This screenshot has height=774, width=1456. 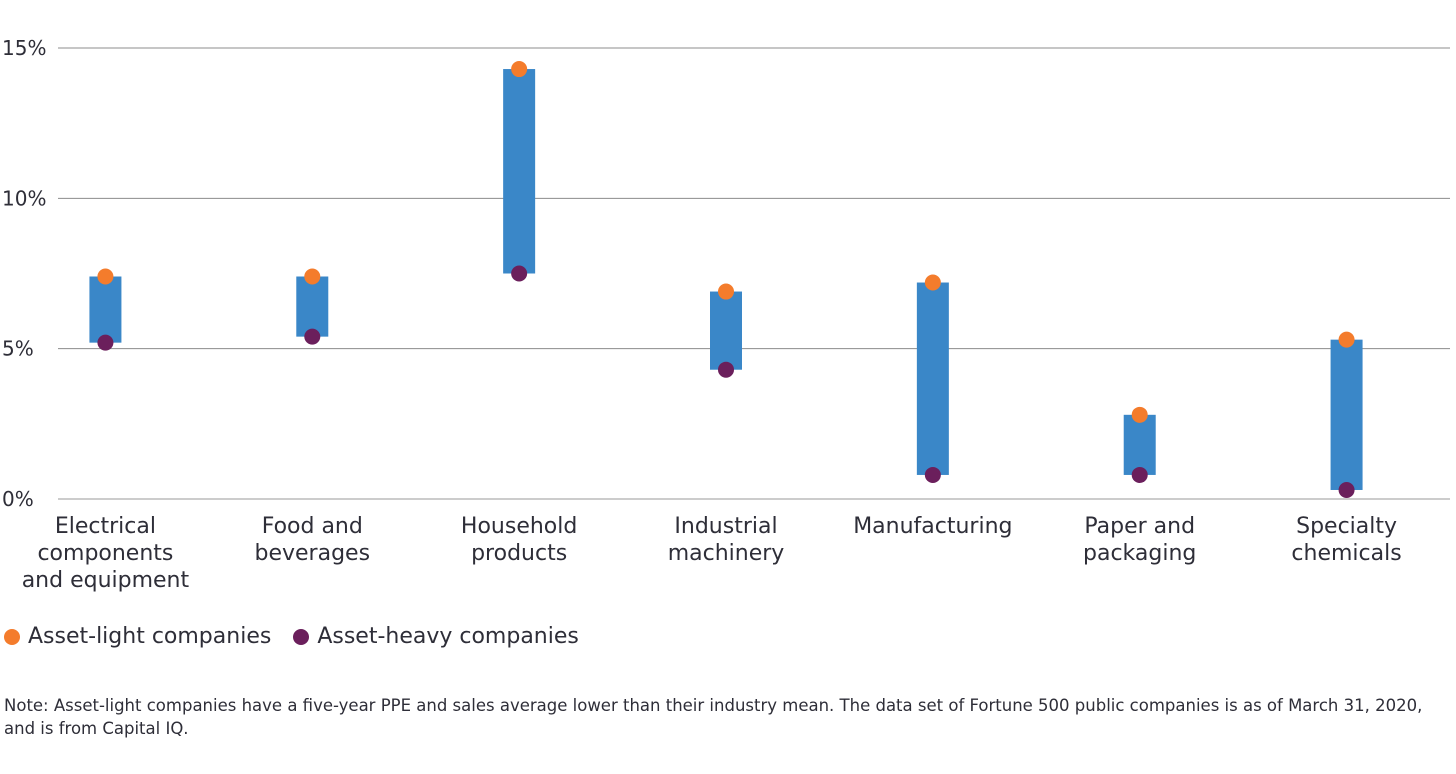 What do you see at coordinates (18, 499) in the screenshot?
I see `y-tick-label: 0%` at bounding box center [18, 499].